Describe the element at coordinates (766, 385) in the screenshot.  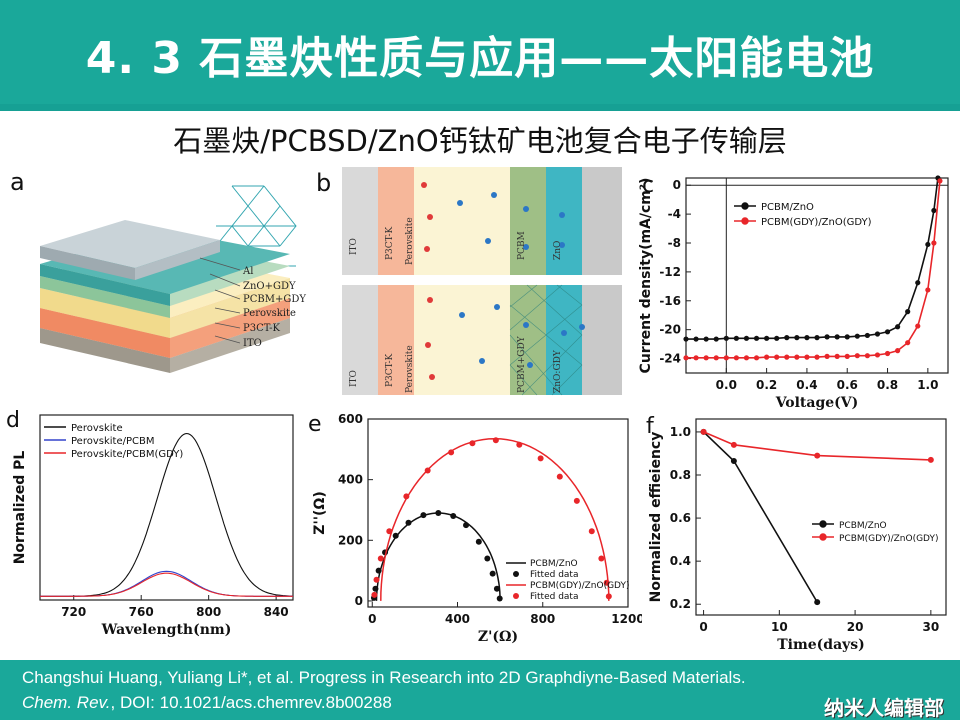
I see `x-tick-label: 0.2` at that location.